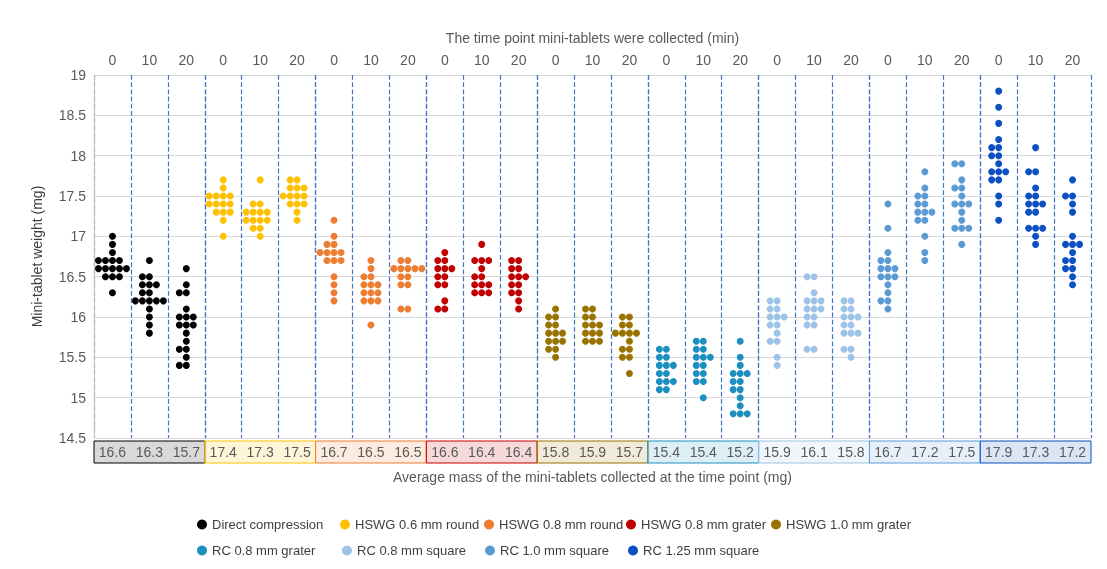 The height and width of the screenshot is (569, 1107). What do you see at coordinates (72, 115) in the screenshot?
I see `y-tick-label: 18.5` at bounding box center [72, 115].